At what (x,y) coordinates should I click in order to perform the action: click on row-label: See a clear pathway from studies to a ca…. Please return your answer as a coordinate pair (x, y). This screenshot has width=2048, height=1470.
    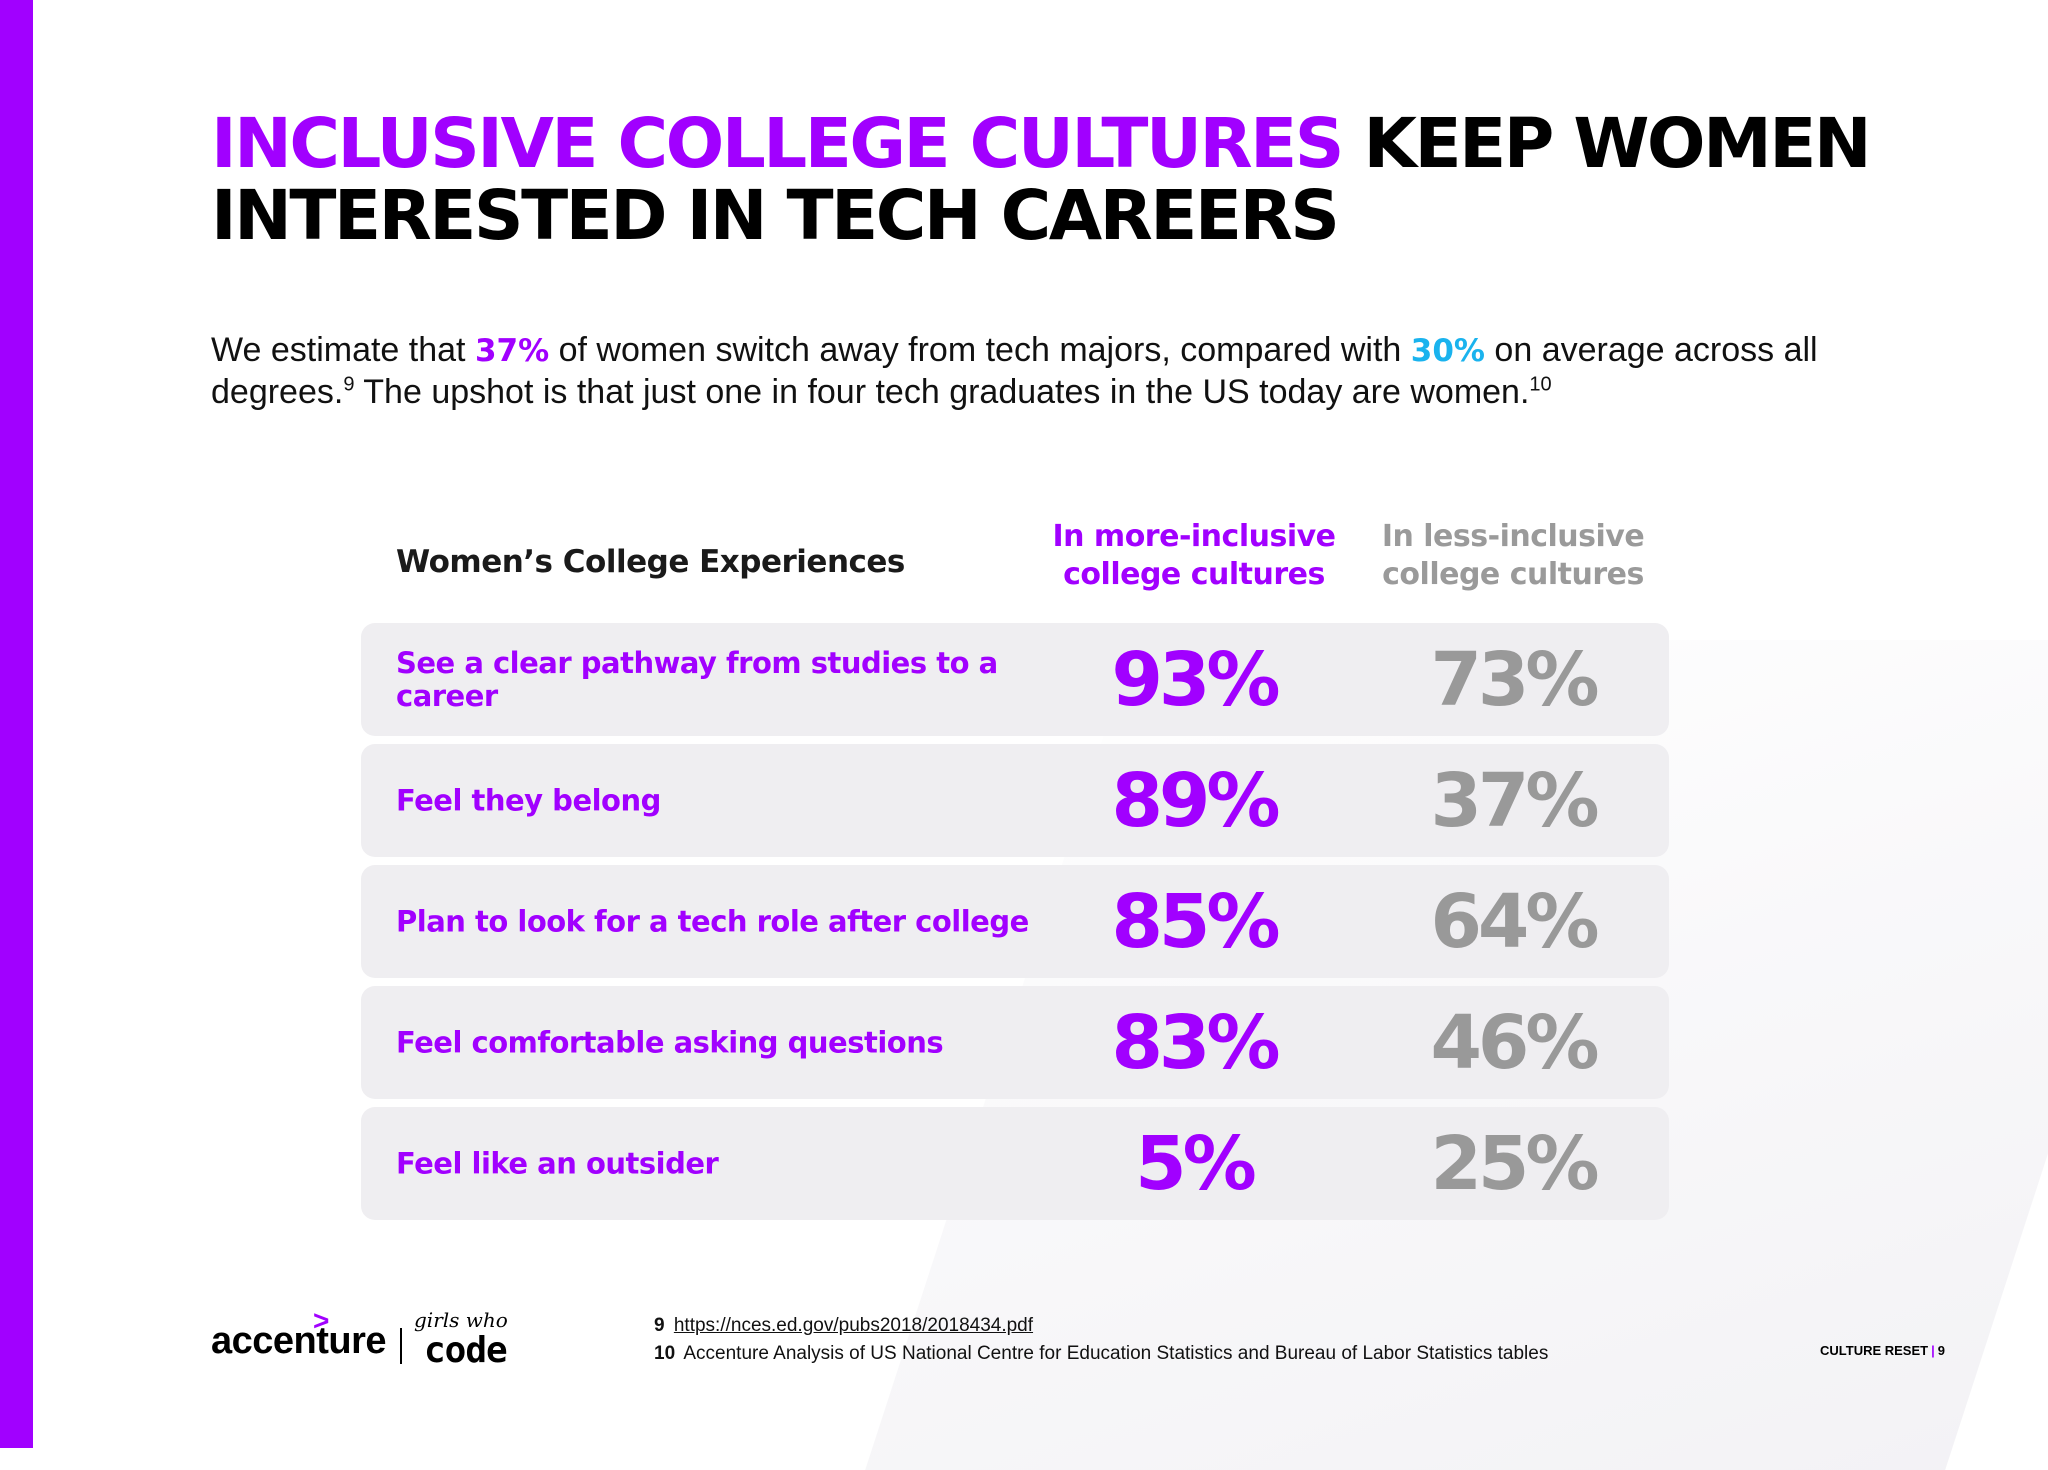
    Looking at the image, I should click on (697, 679).